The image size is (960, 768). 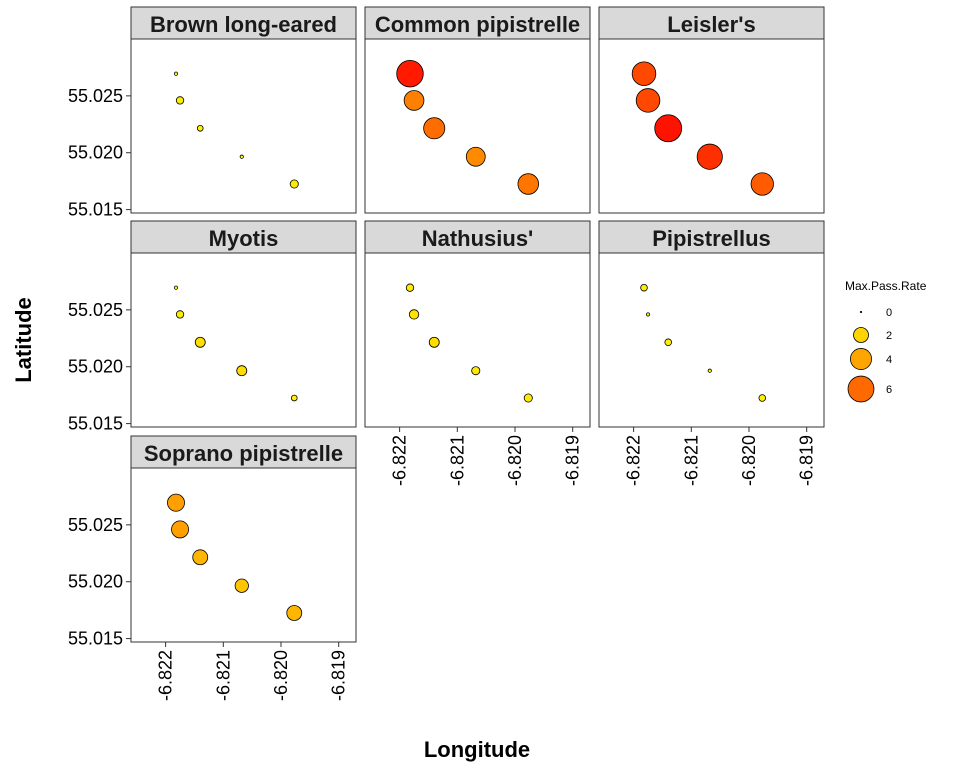 I want to click on legend: Max.Pass.Rate 0 2 4 6, so click(x=886, y=341).